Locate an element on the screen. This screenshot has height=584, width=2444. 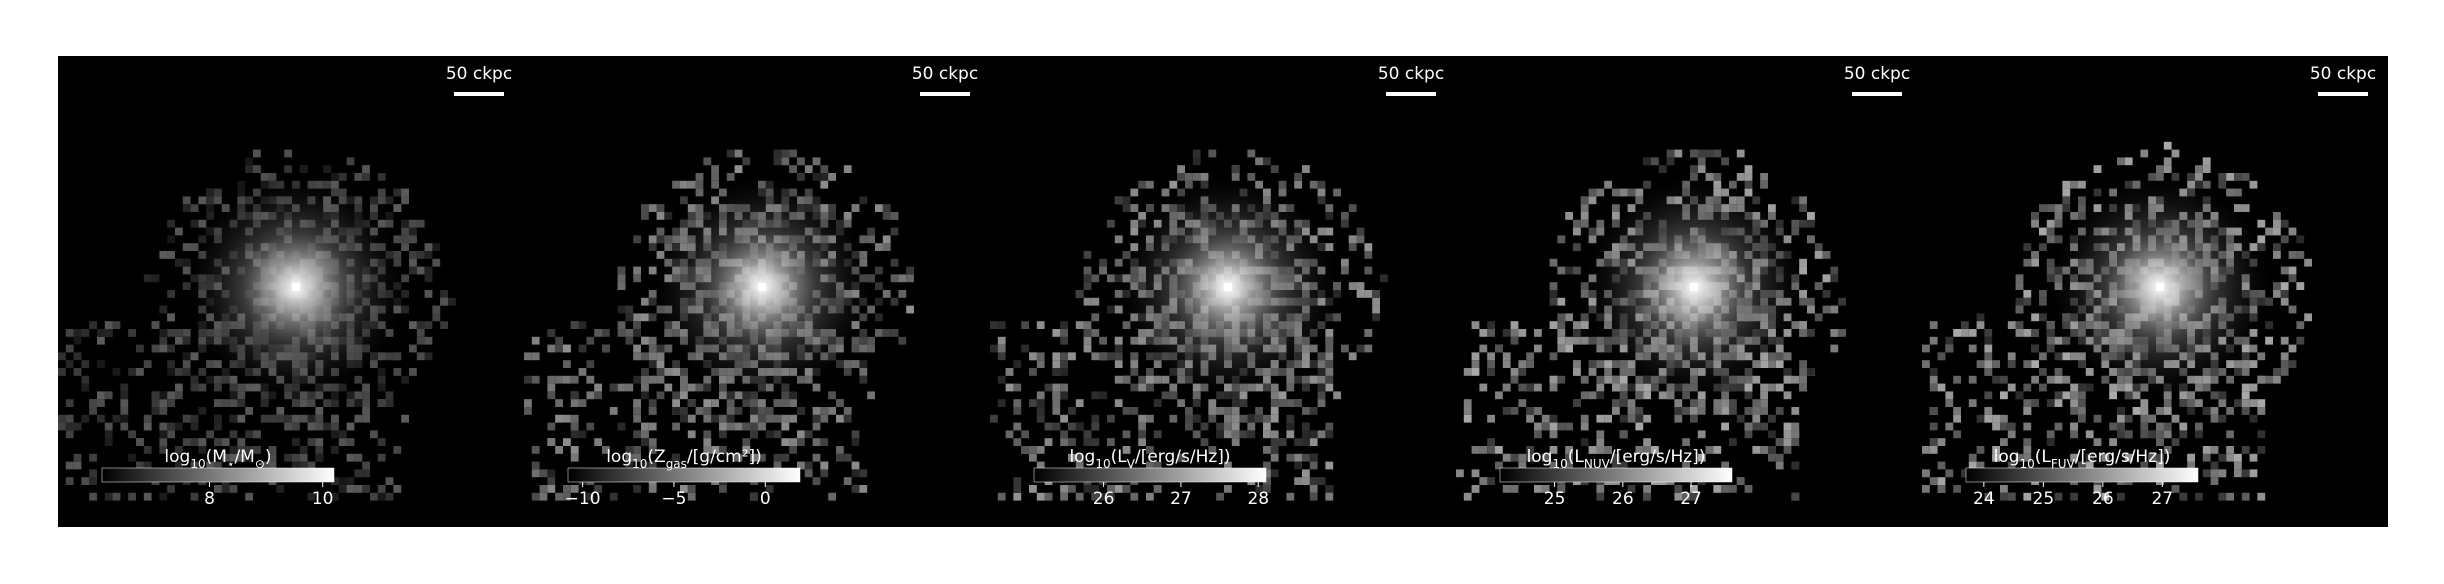
galaxy-center is located at coordinates (1228, 287).